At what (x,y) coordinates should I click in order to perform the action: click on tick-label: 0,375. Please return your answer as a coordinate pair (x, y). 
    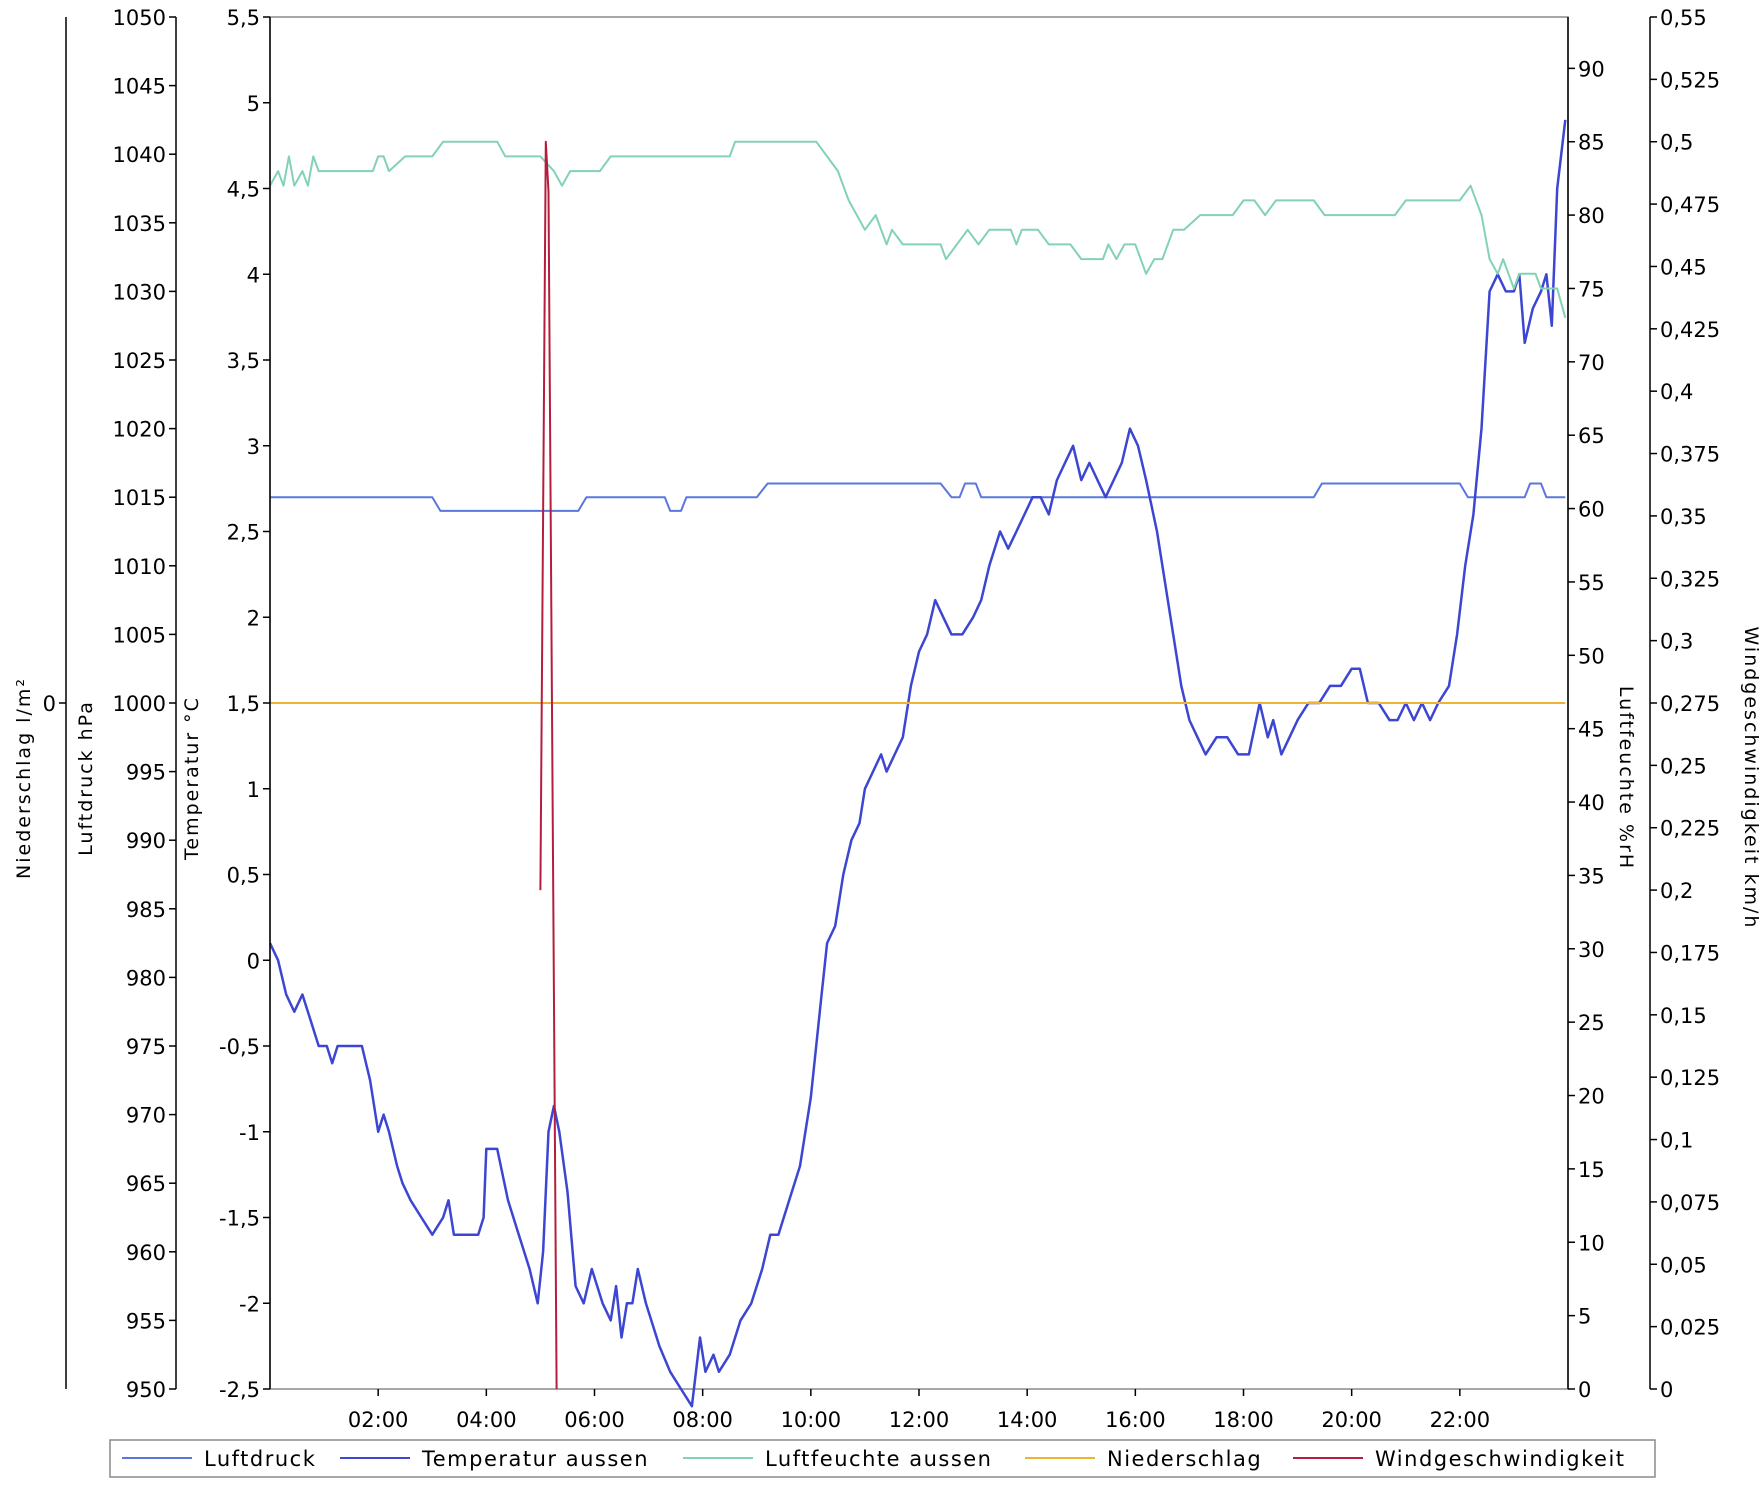
    Looking at the image, I should click on (1690, 455).